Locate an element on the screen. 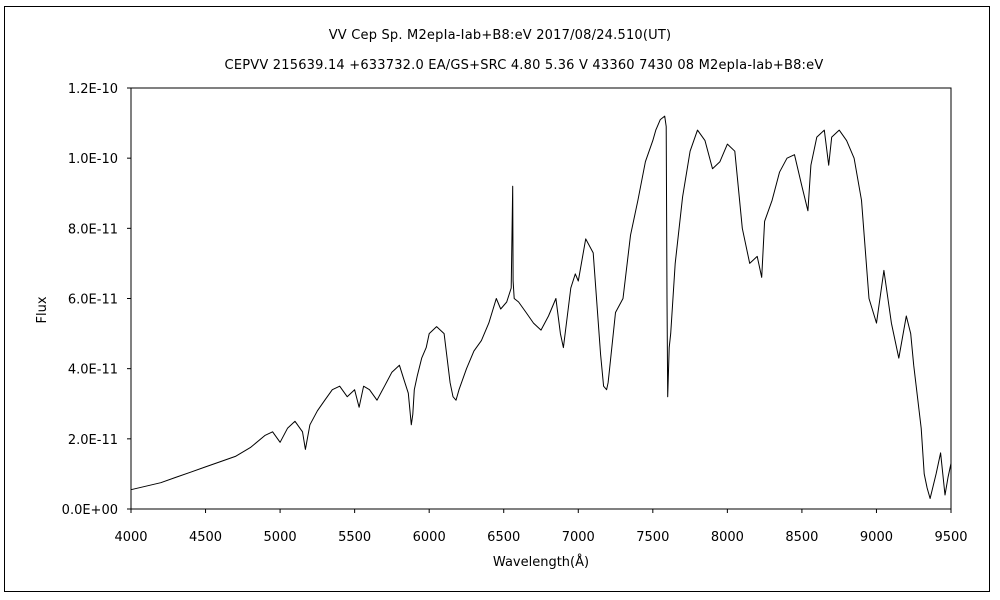  x-tick-label: 8500 is located at coordinates (801, 537).